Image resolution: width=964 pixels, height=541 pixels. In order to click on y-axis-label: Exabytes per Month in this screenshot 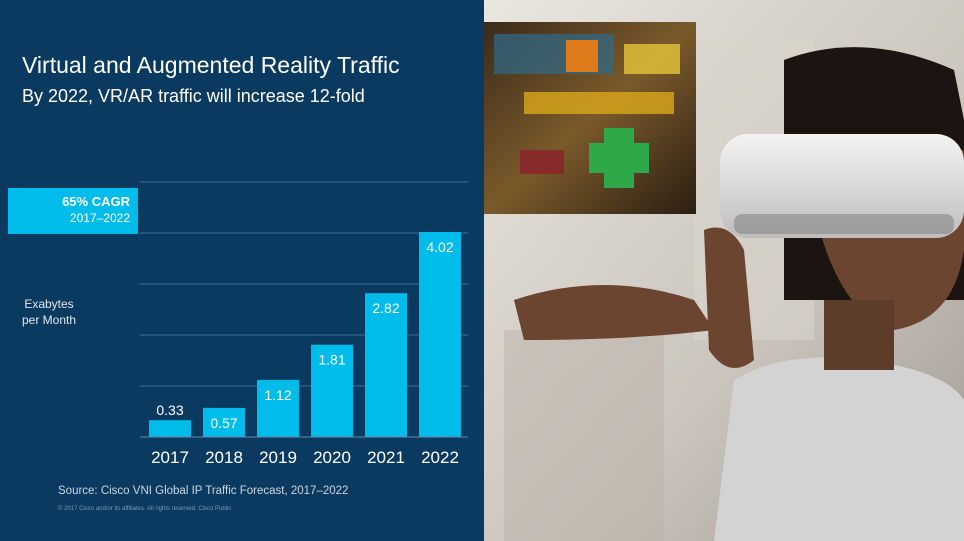, I will do `click(49, 312)`.